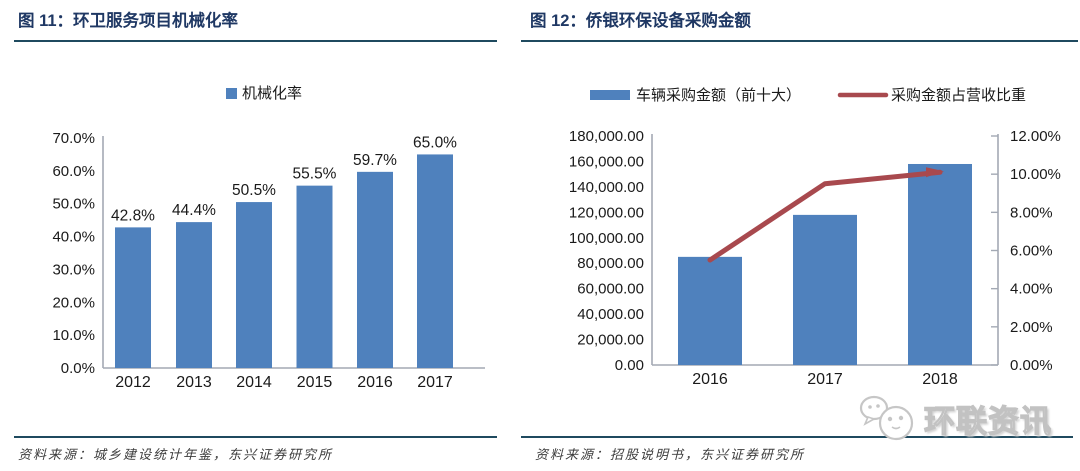 This screenshot has height=471, width=1080. What do you see at coordinates (629, 365) in the screenshot?
I see `left-y-axis-tick-label: 0.00` at bounding box center [629, 365].